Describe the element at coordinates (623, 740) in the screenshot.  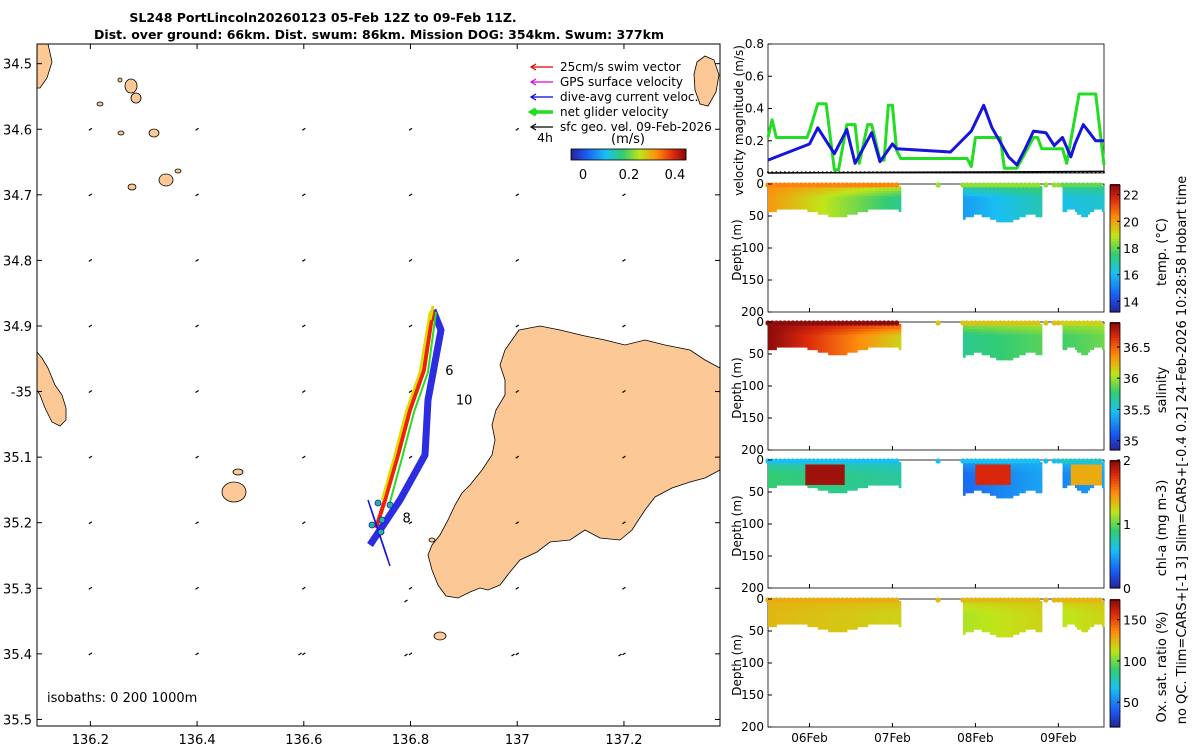
I see `map-x-tick-label: 137.2` at that location.